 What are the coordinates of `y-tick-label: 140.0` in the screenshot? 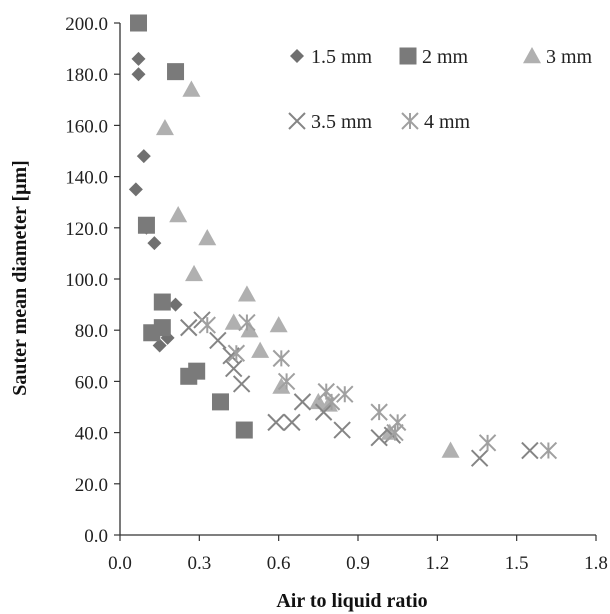 It's located at (86, 178).